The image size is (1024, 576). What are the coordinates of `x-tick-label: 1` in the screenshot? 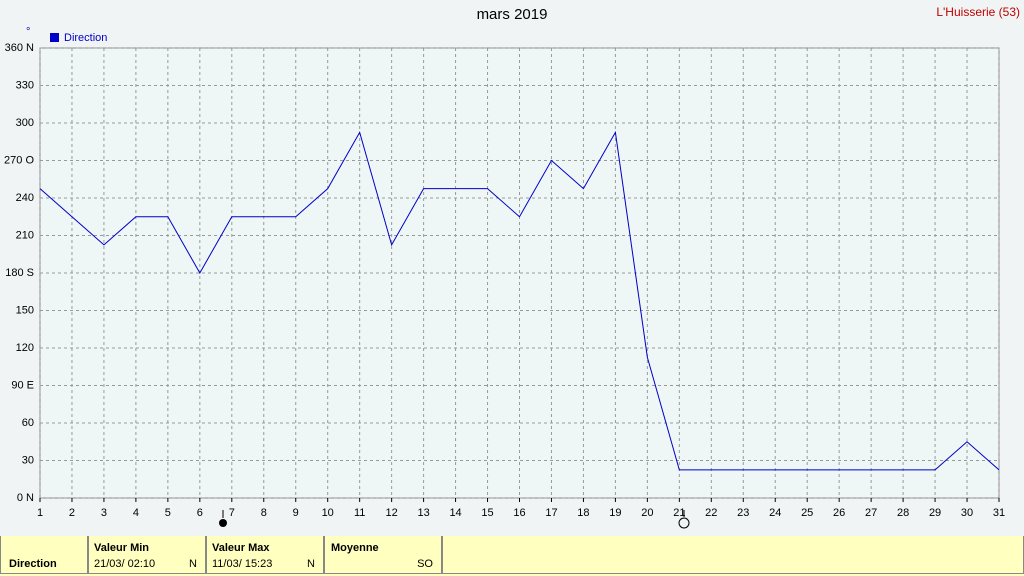 It's located at (40, 513).